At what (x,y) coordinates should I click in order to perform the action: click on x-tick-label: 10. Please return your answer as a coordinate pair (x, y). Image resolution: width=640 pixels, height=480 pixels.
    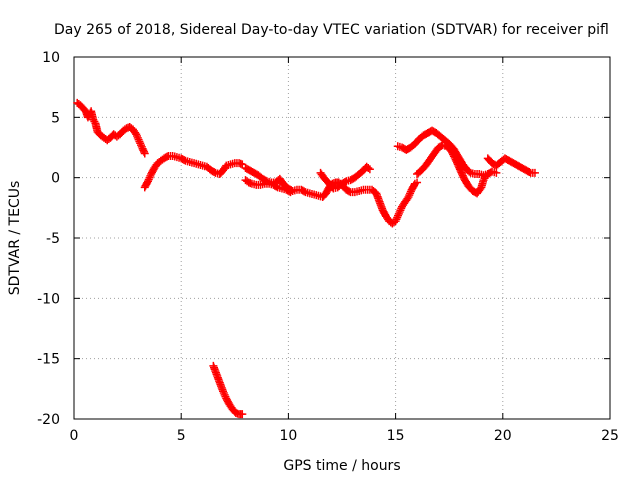
    Looking at the image, I should click on (288, 436).